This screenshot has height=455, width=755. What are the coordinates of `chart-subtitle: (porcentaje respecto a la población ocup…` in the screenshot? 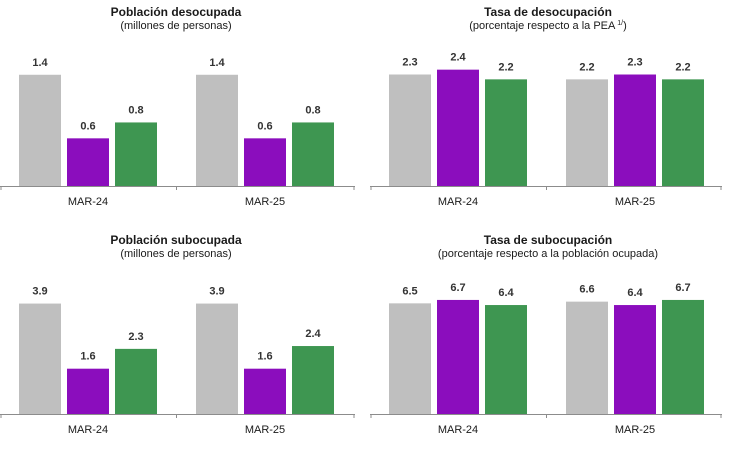 It's located at (548, 254).